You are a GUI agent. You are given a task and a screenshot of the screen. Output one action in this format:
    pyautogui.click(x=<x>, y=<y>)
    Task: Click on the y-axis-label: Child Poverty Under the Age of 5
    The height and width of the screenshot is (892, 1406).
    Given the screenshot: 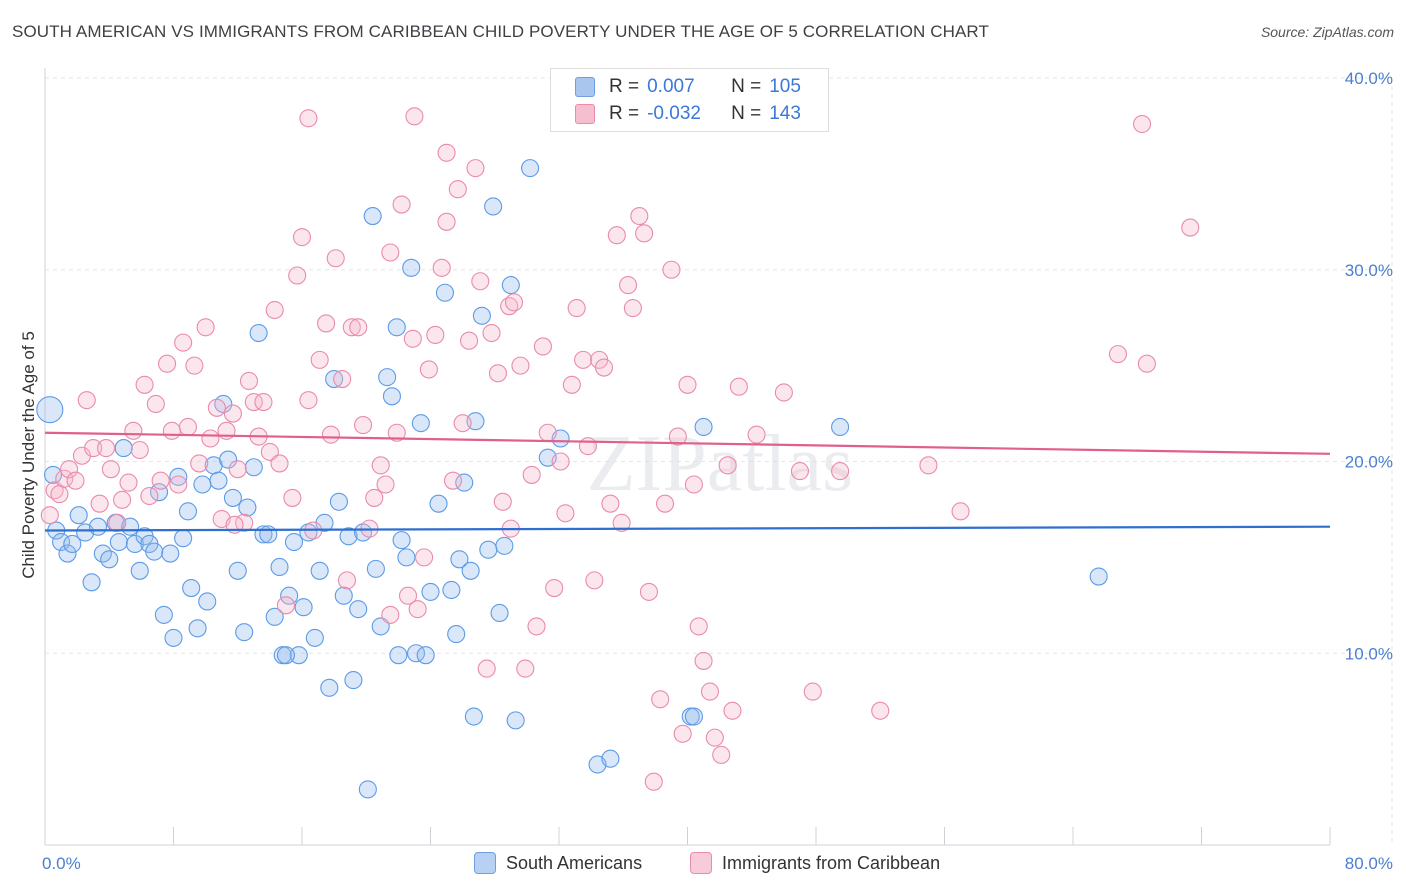 What is the action you would take?
    pyautogui.click(x=28, y=455)
    